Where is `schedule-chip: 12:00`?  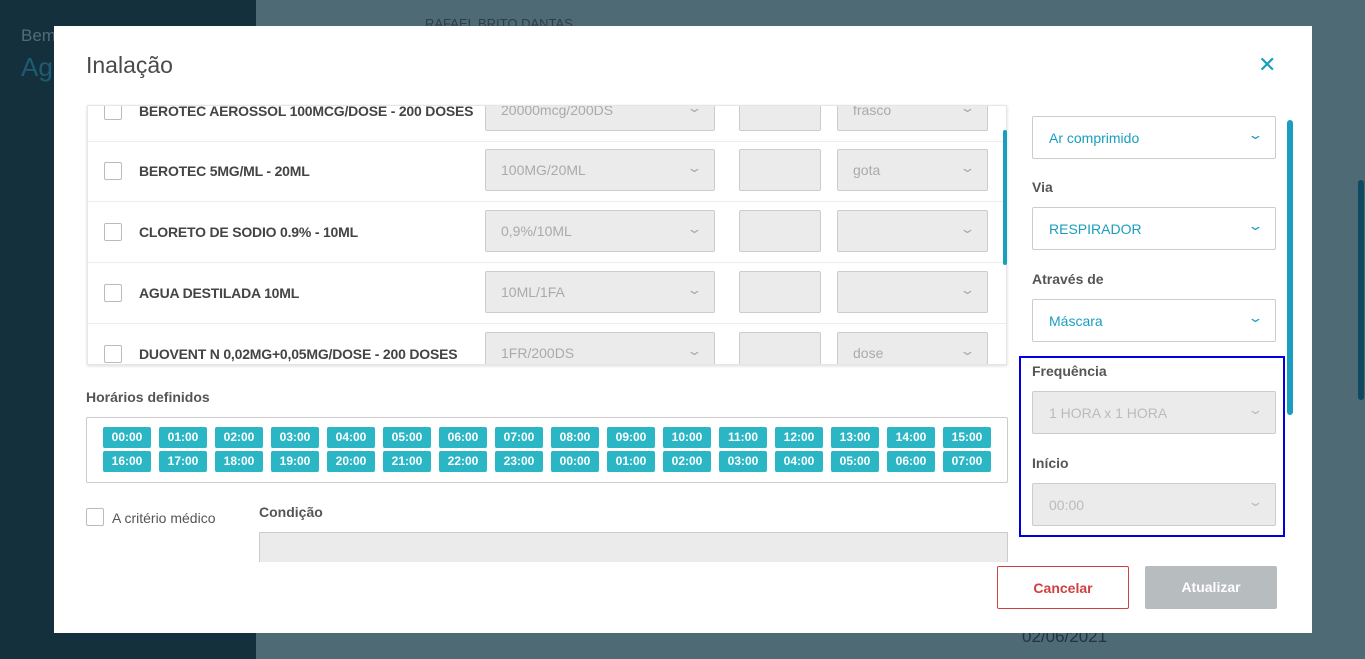 schedule-chip: 12:00 is located at coordinates (799, 437).